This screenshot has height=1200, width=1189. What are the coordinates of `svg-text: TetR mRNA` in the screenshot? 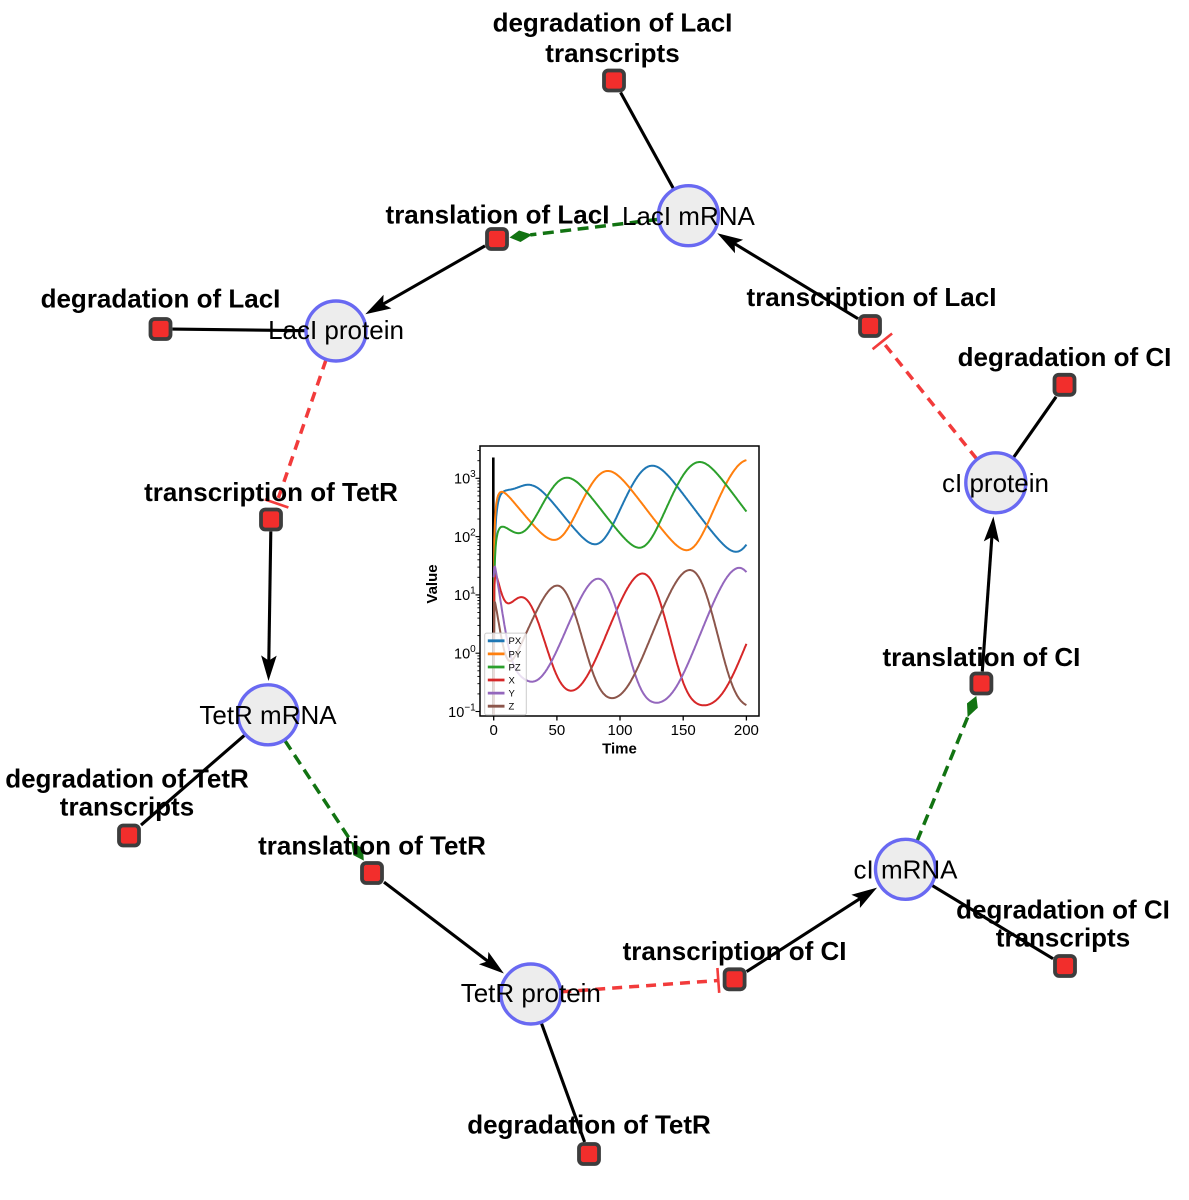 It's located at (268, 715).